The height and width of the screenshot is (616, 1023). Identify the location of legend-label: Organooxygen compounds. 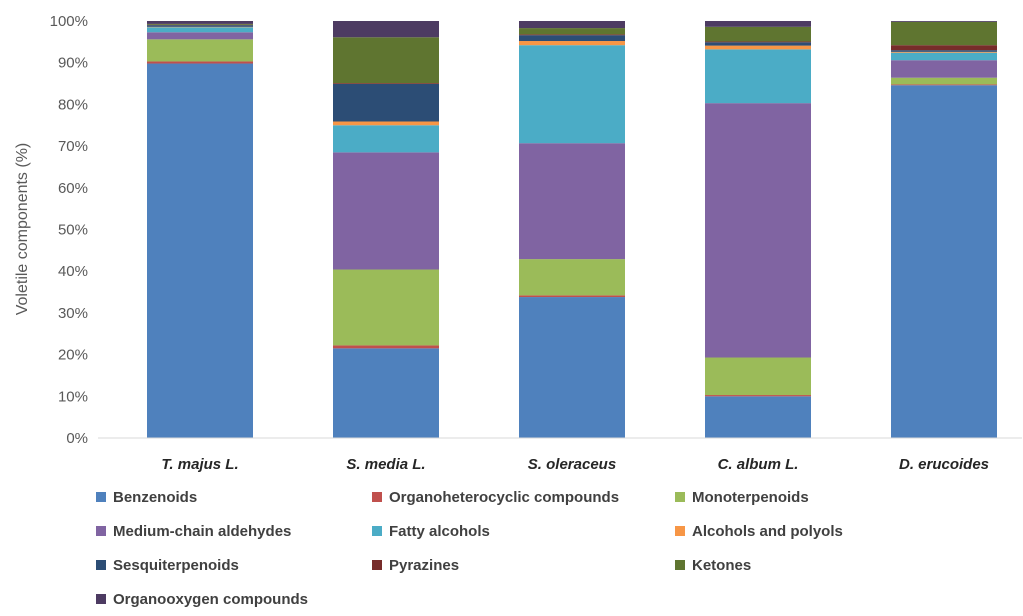
(210, 599).